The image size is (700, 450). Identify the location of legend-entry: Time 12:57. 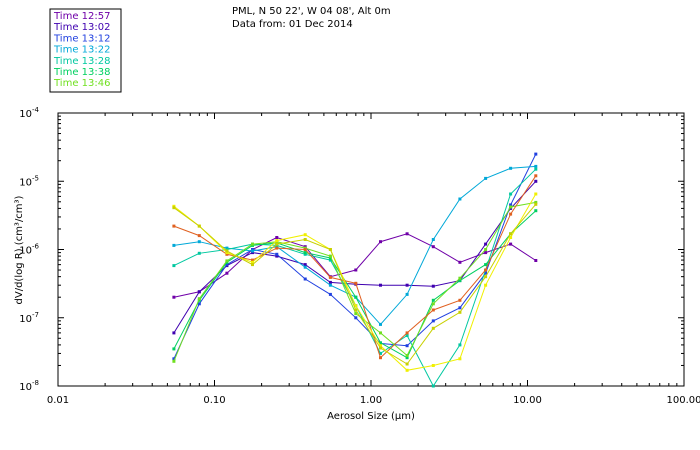
(81, 16).